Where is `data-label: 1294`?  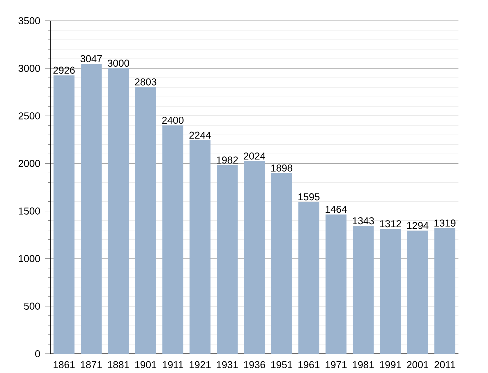 data-label: 1294 is located at coordinates (418, 226).